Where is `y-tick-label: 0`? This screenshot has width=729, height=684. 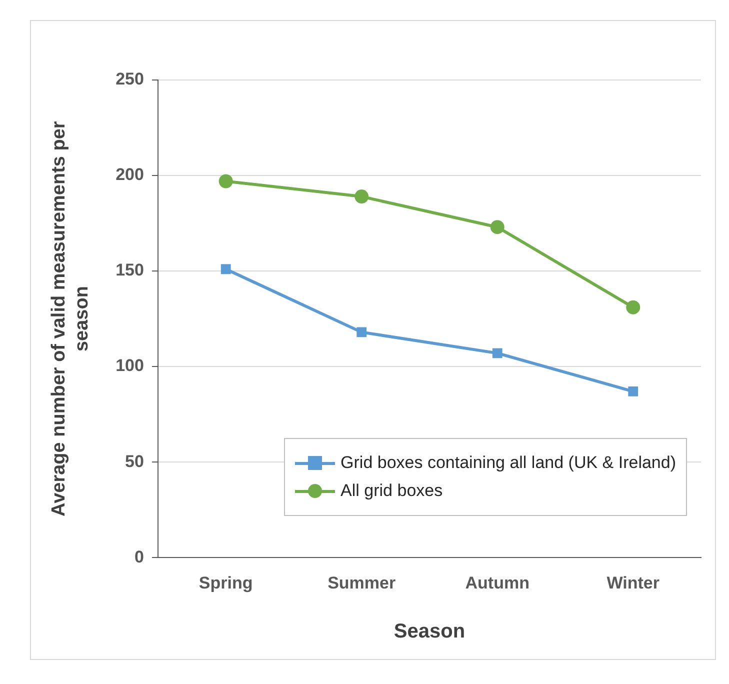
y-tick-label: 0 is located at coordinates (139, 556).